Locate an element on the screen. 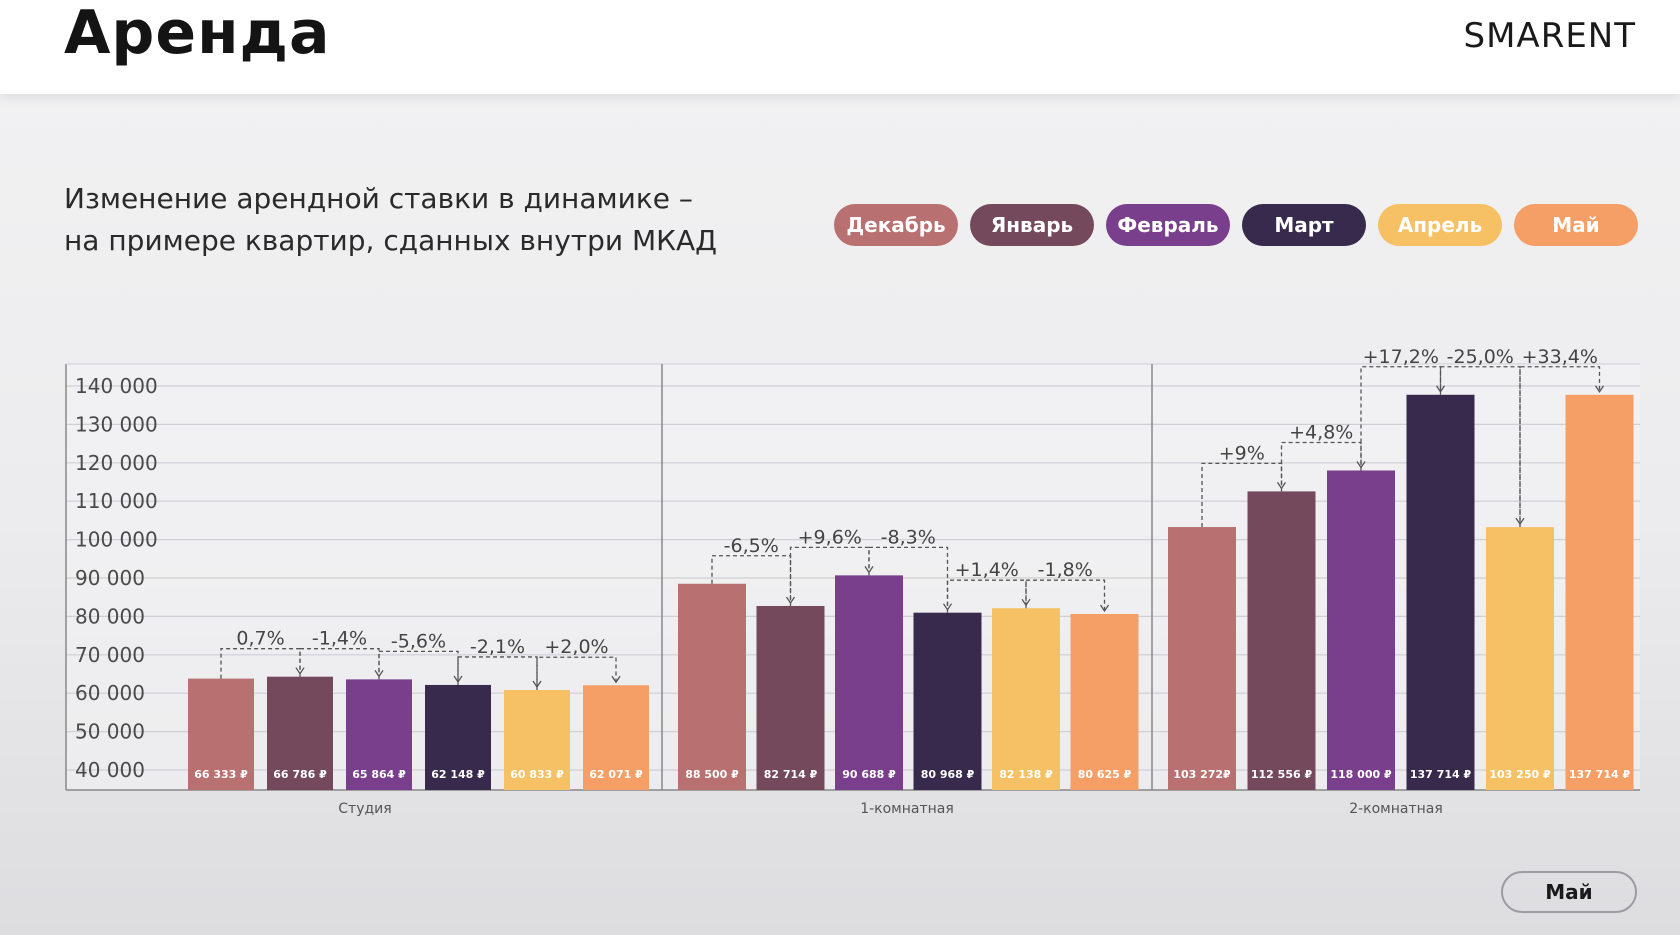 This screenshot has width=1680, height=935. bar-value-label: 88 500 ₽ is located at coordinates (712, 774).